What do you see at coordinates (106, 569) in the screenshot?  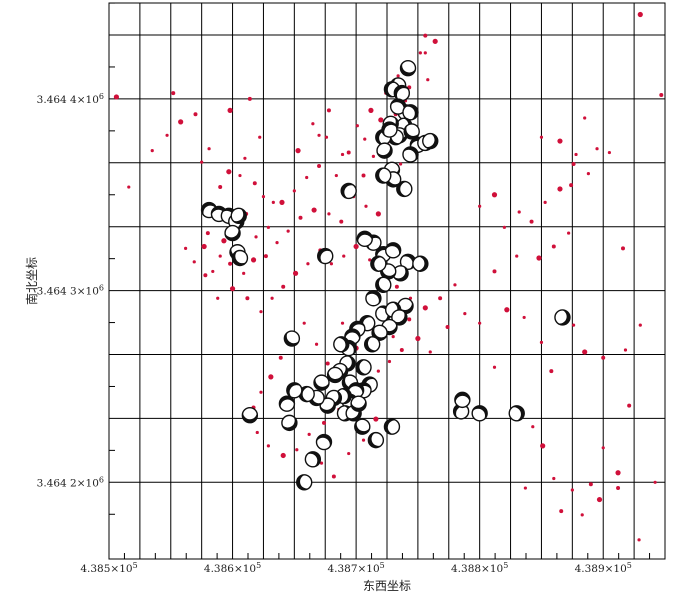 I see `x-tick-mantissa: 4.385×10` at bounding box center [106, 569].